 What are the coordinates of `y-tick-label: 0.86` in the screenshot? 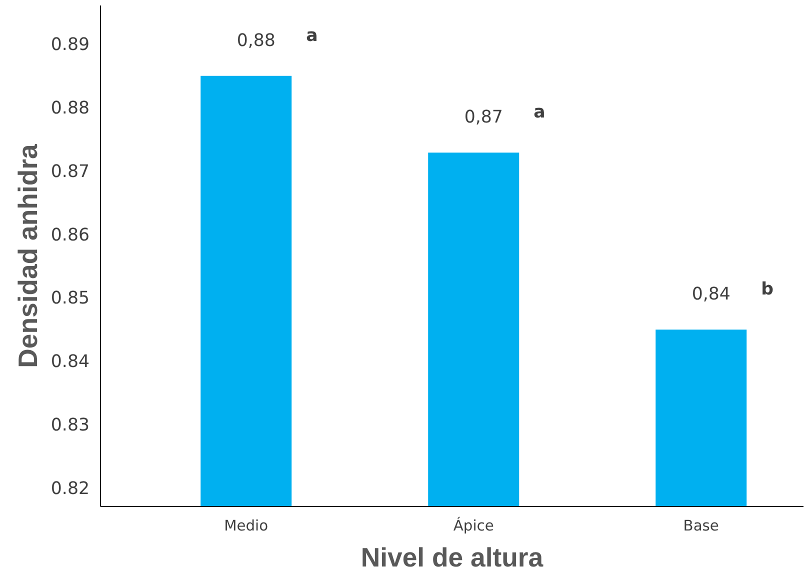 It's located at (70, 235).